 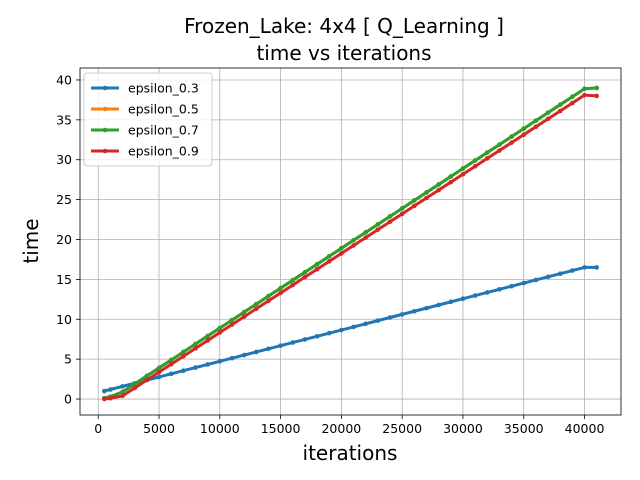 I want to click on x-tick-label: 30000, so click(x=463, y=428).